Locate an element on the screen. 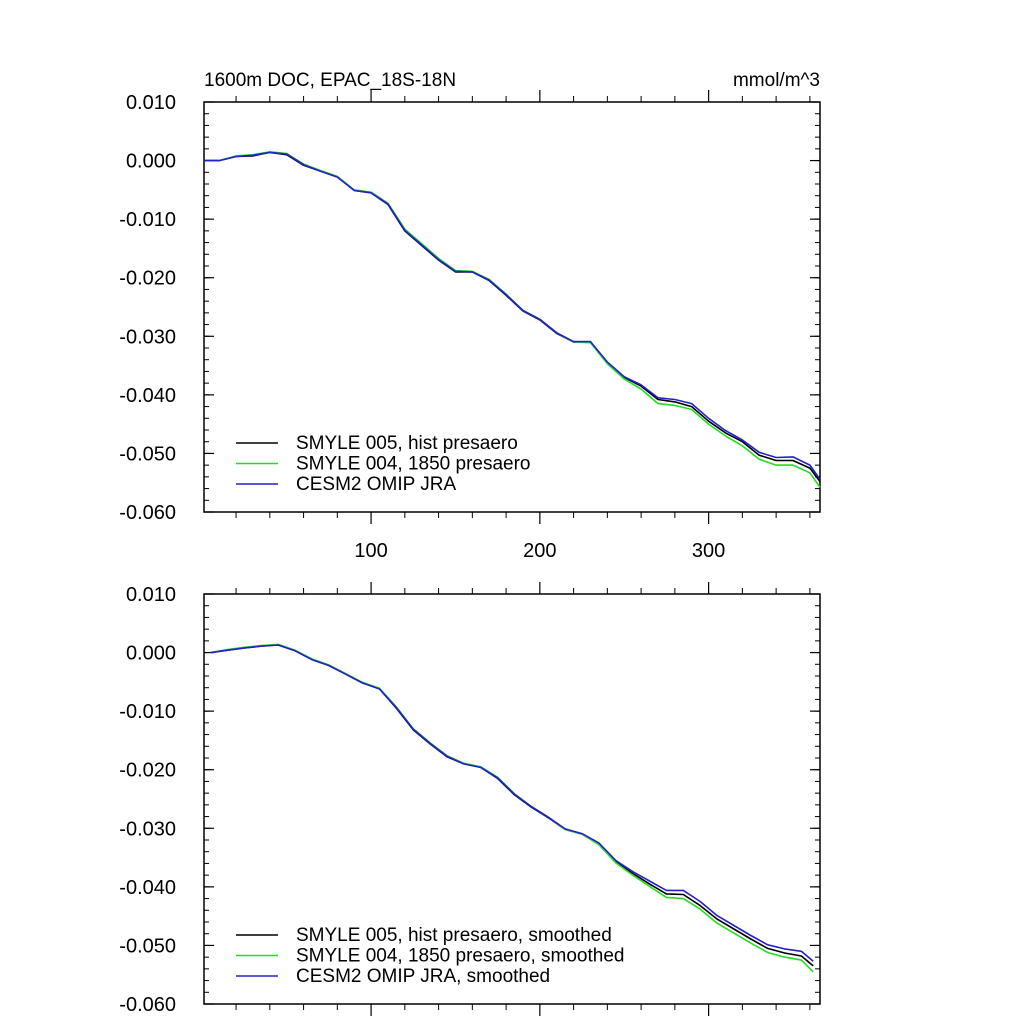  top-legend-label: CESM2 OMIP JRA is located at coordinates (376, 484).